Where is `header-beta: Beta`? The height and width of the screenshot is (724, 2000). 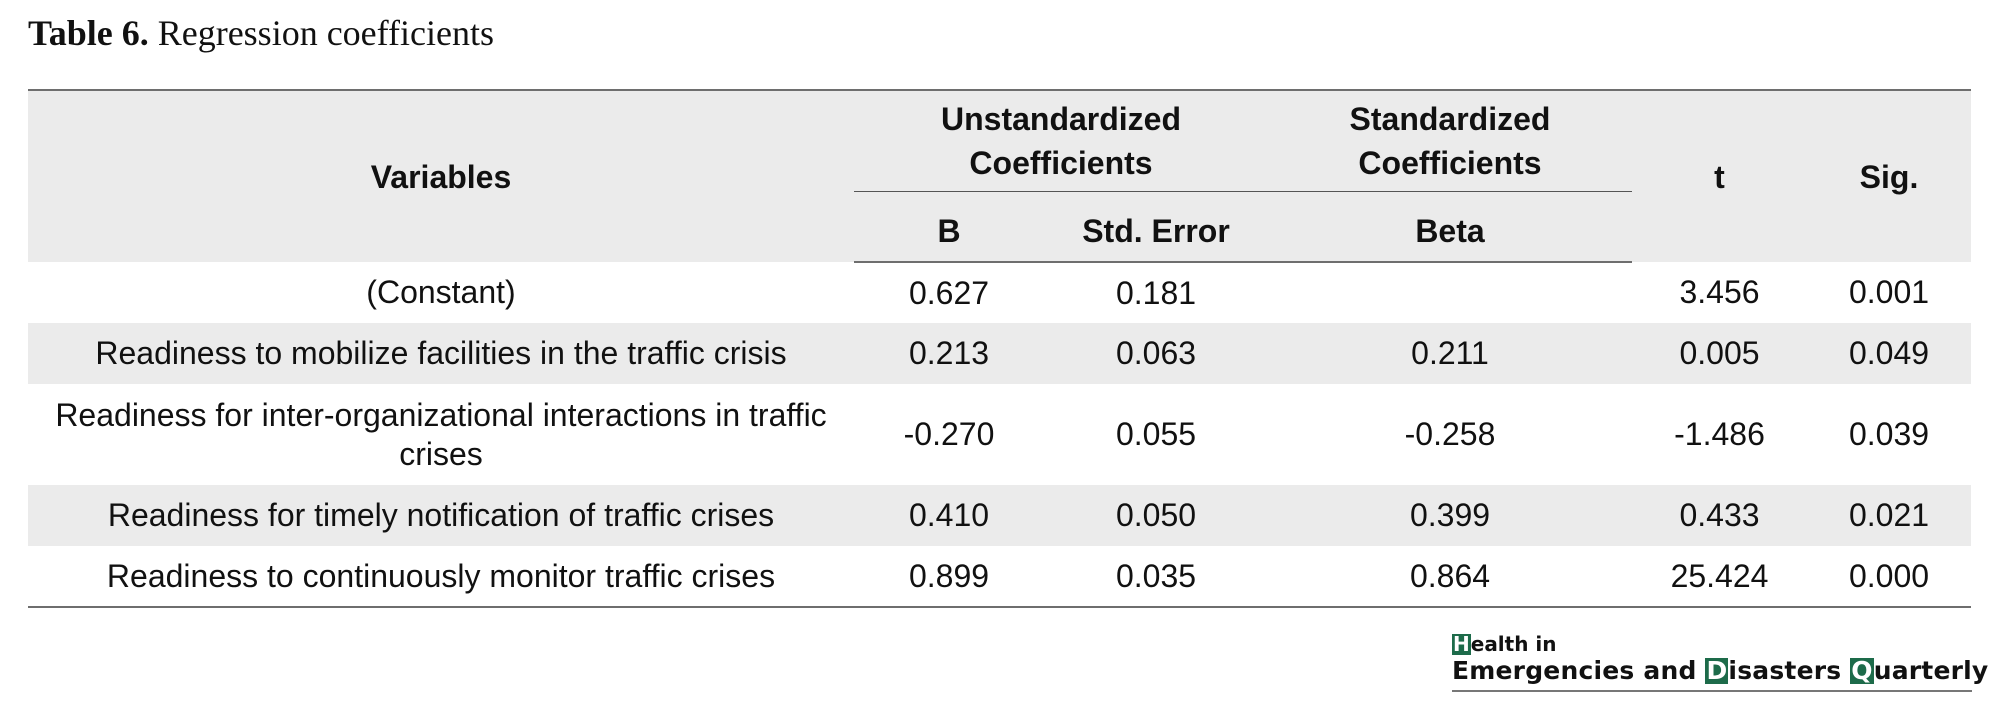 header-beta: Beta is located at coordinates (1450, 231).